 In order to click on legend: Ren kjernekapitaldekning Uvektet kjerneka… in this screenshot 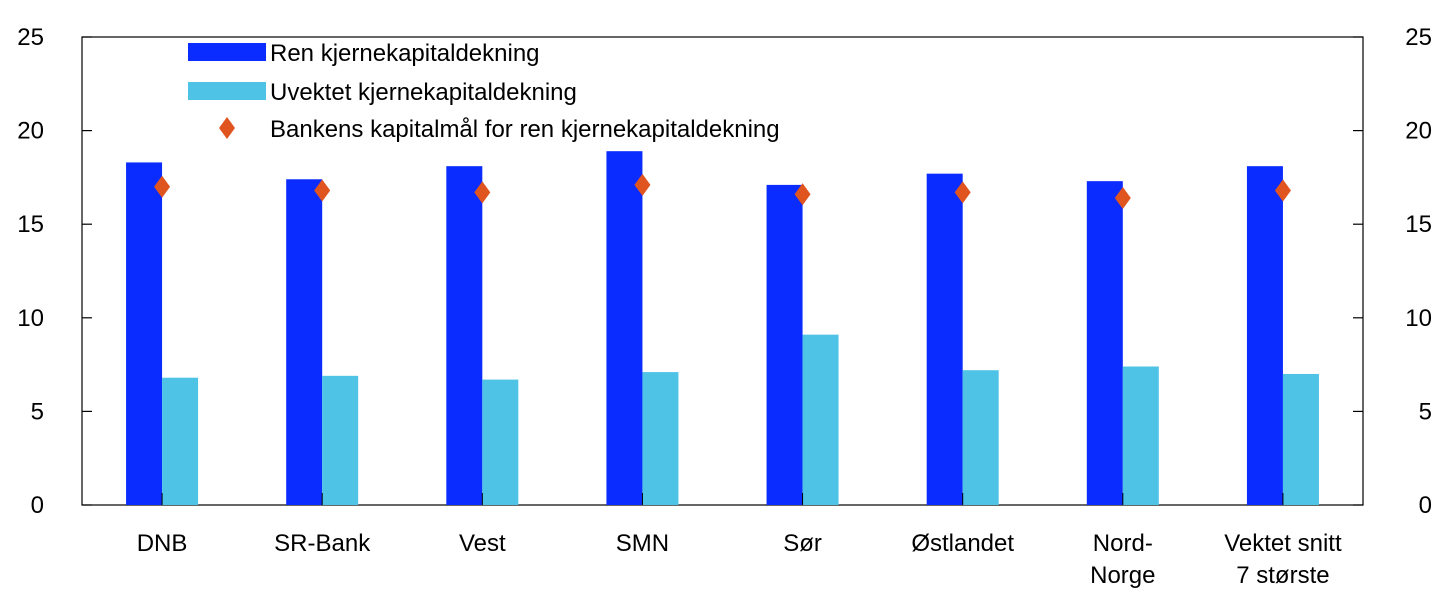, I will do `click(484, 91)`.